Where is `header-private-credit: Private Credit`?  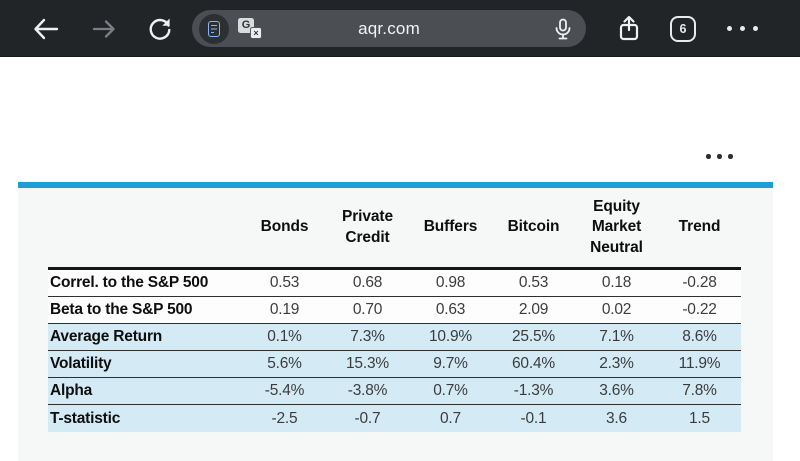
header-private-credit: Private Credit is located at coordinates (367, 227).